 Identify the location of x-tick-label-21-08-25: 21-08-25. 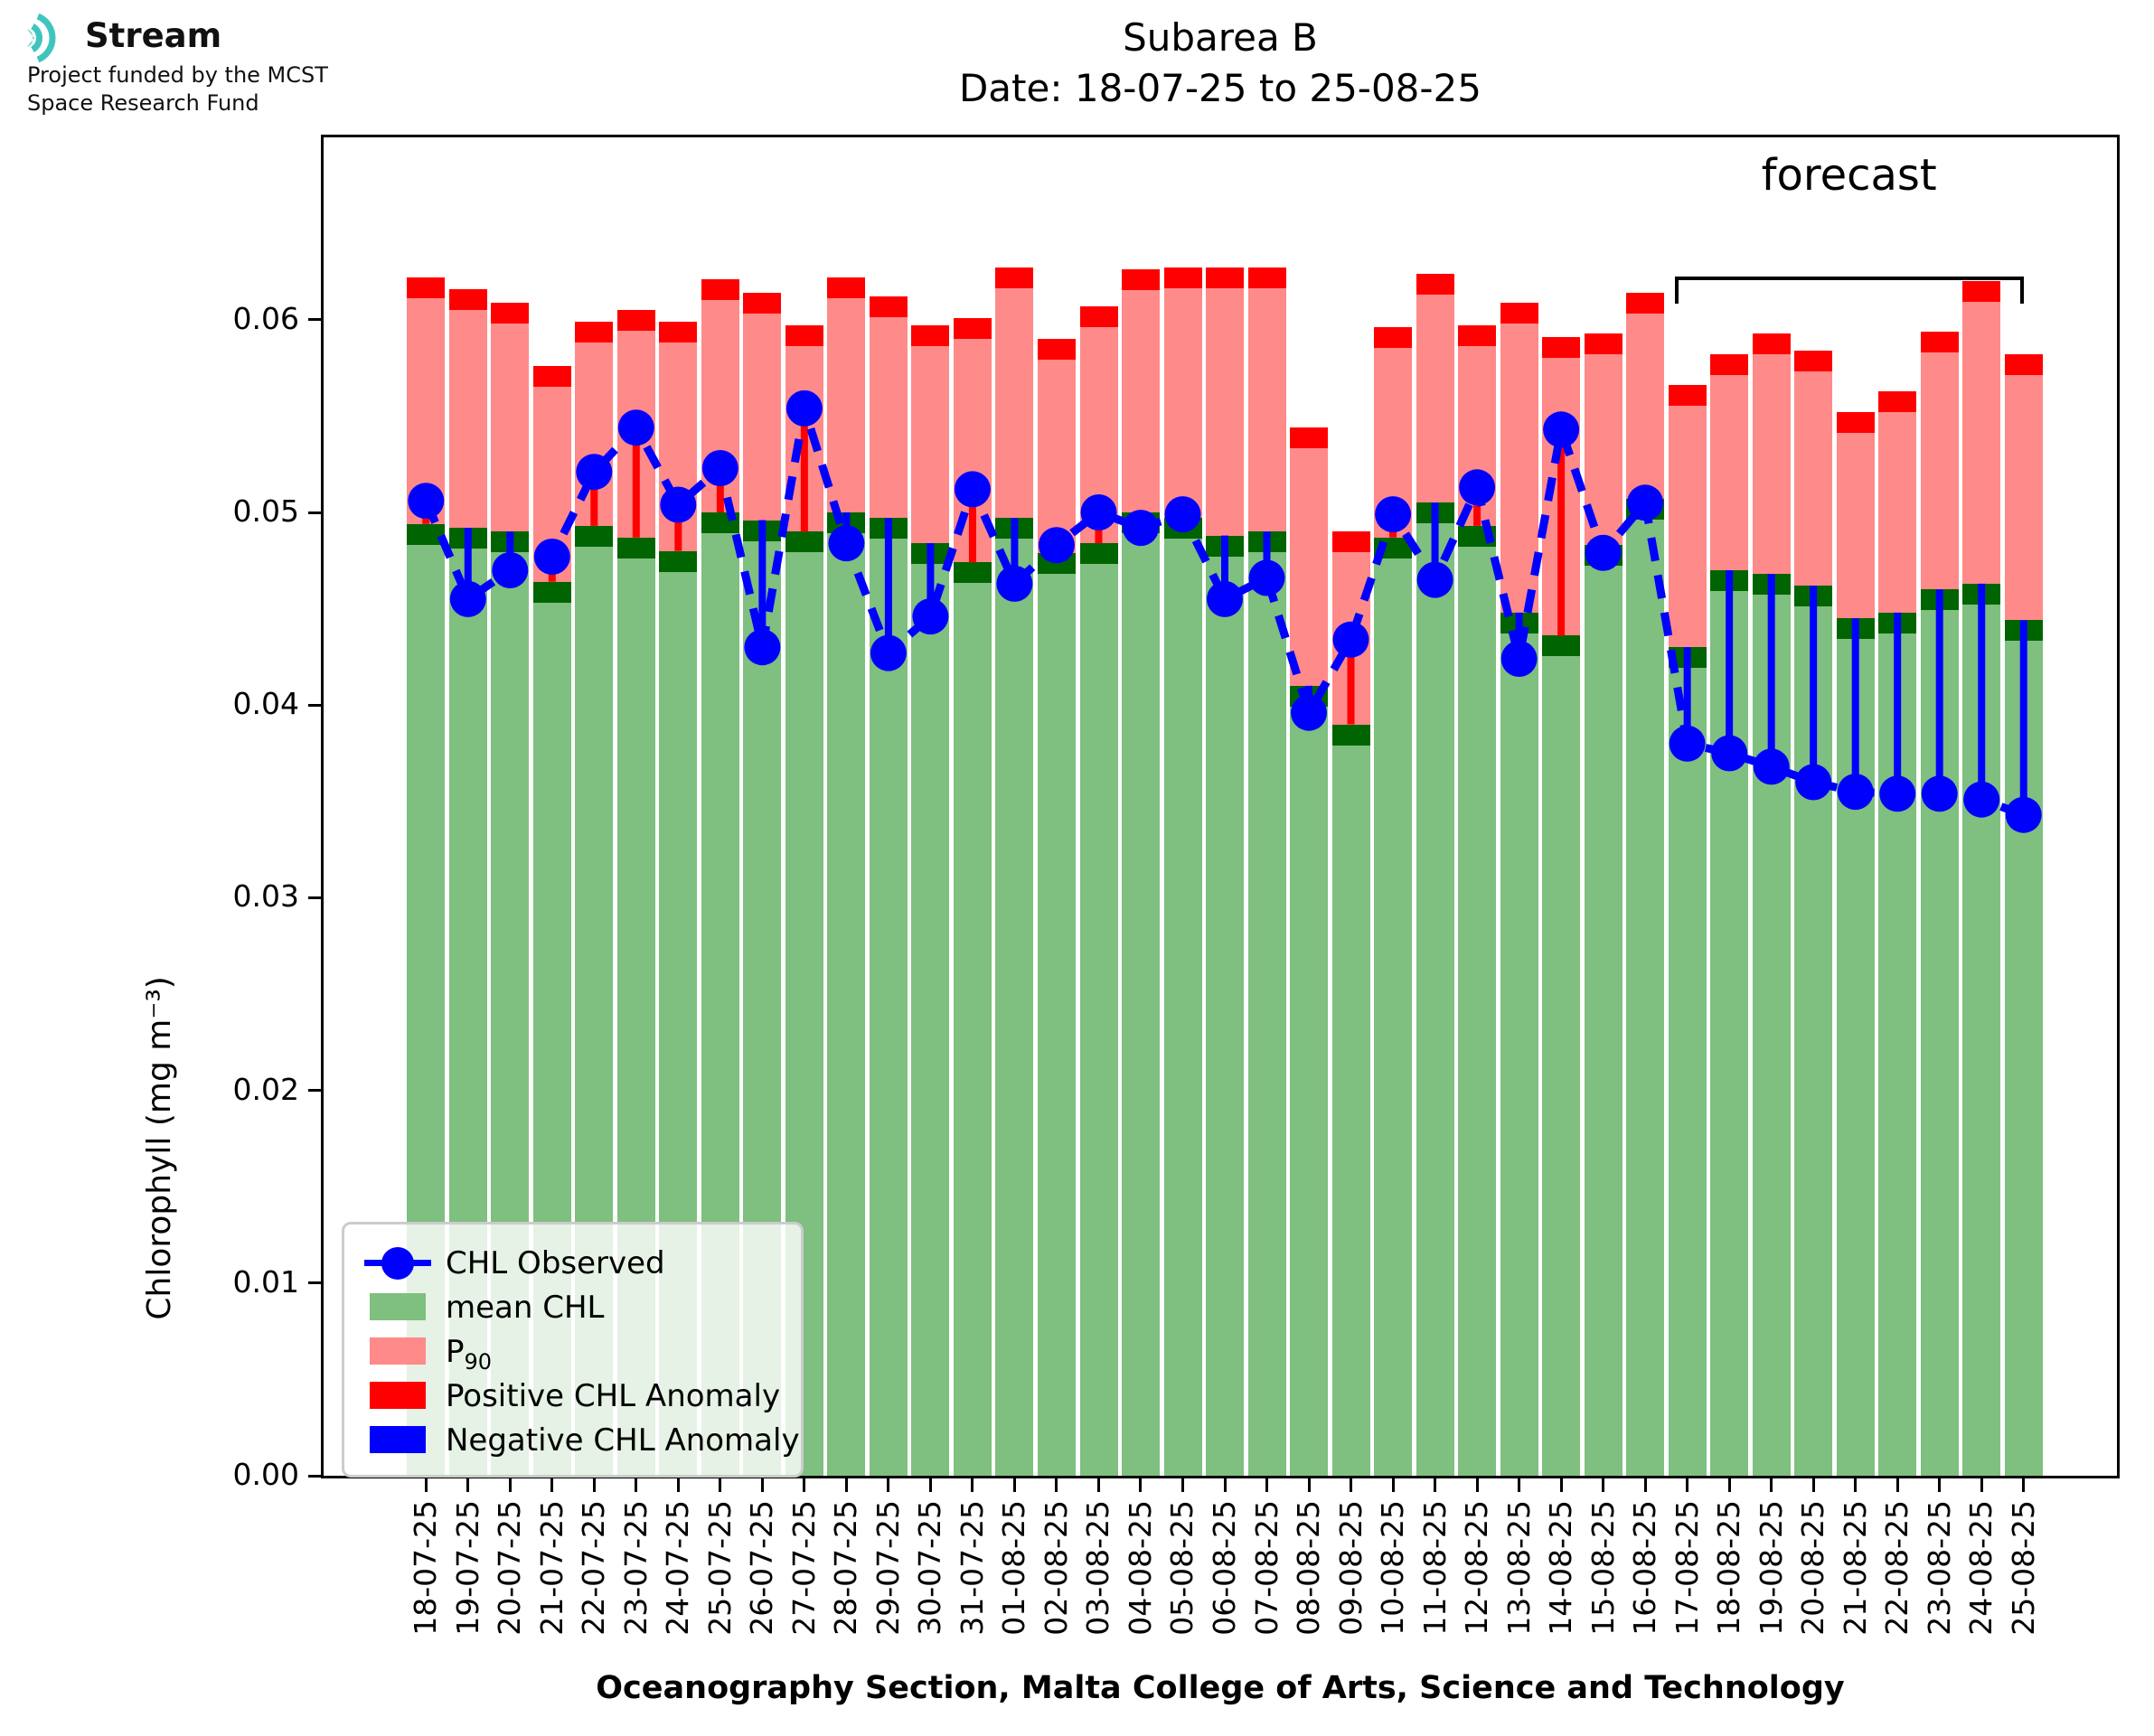
(1855, 1568).